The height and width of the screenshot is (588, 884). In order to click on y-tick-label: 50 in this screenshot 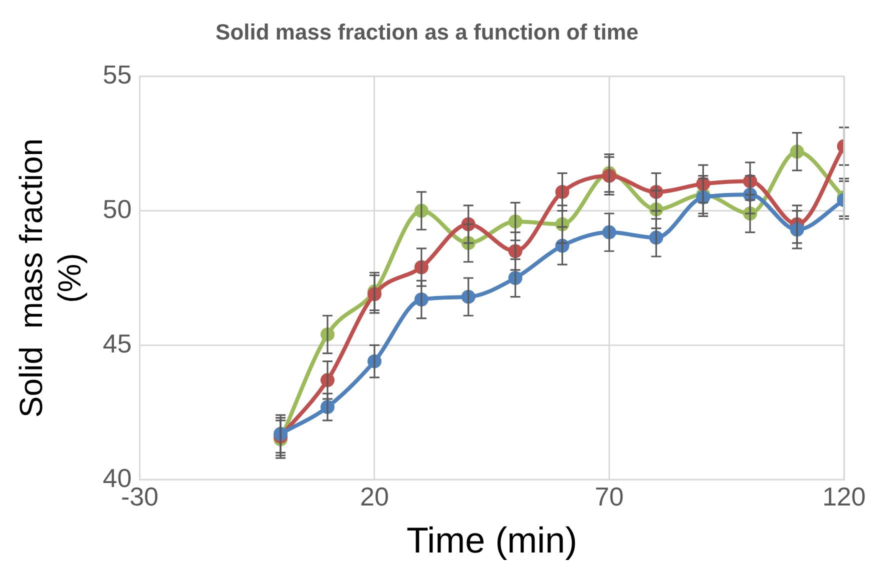, I will do `click(117, 209)`.